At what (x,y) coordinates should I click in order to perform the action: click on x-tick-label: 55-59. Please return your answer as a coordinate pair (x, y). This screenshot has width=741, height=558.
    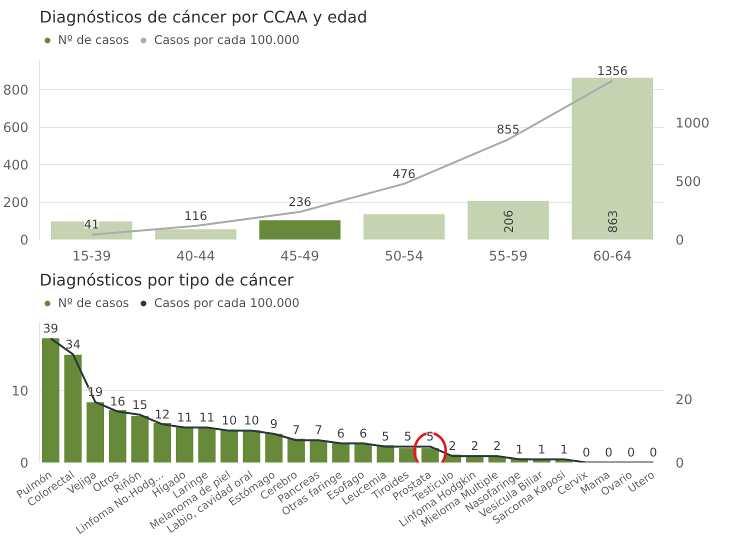
    Looking at the image, I should click on (508, 257).